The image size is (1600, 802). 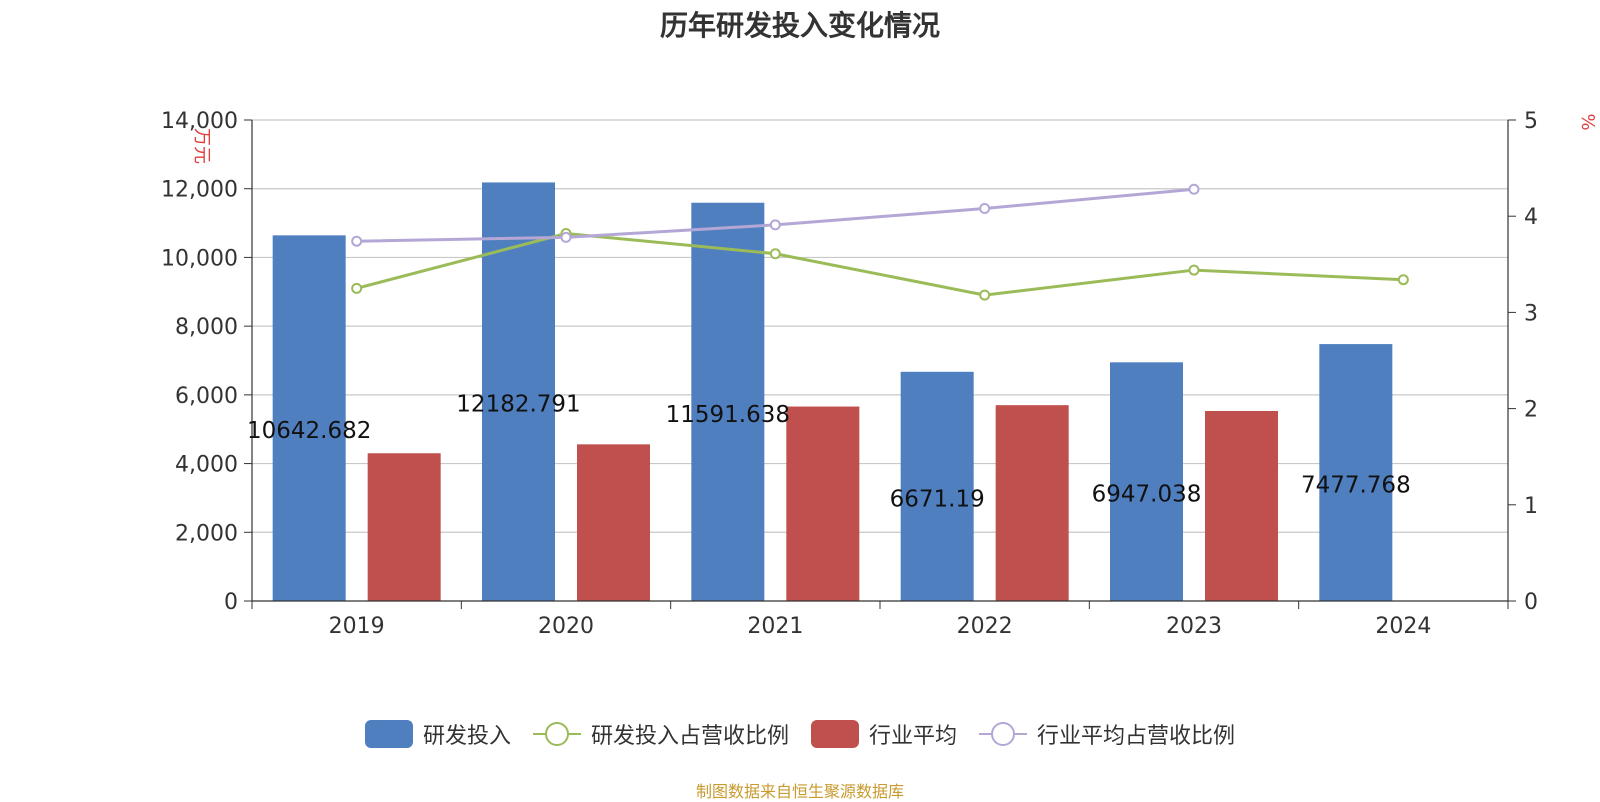 I want to click on x-tick-label: 2020, so click(x=566, y=626).